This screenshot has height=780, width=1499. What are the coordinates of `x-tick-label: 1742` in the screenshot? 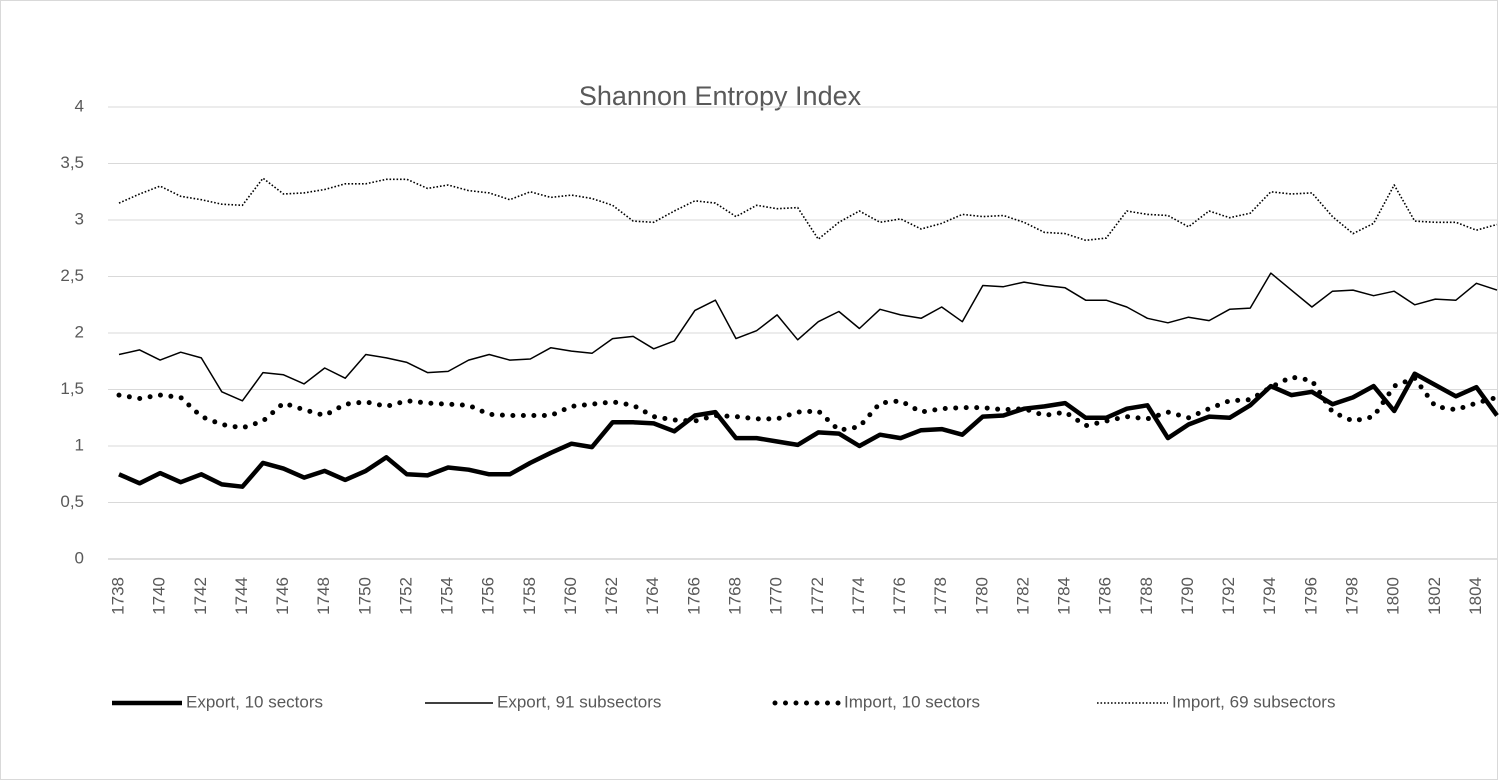 It's located at (200, 596).